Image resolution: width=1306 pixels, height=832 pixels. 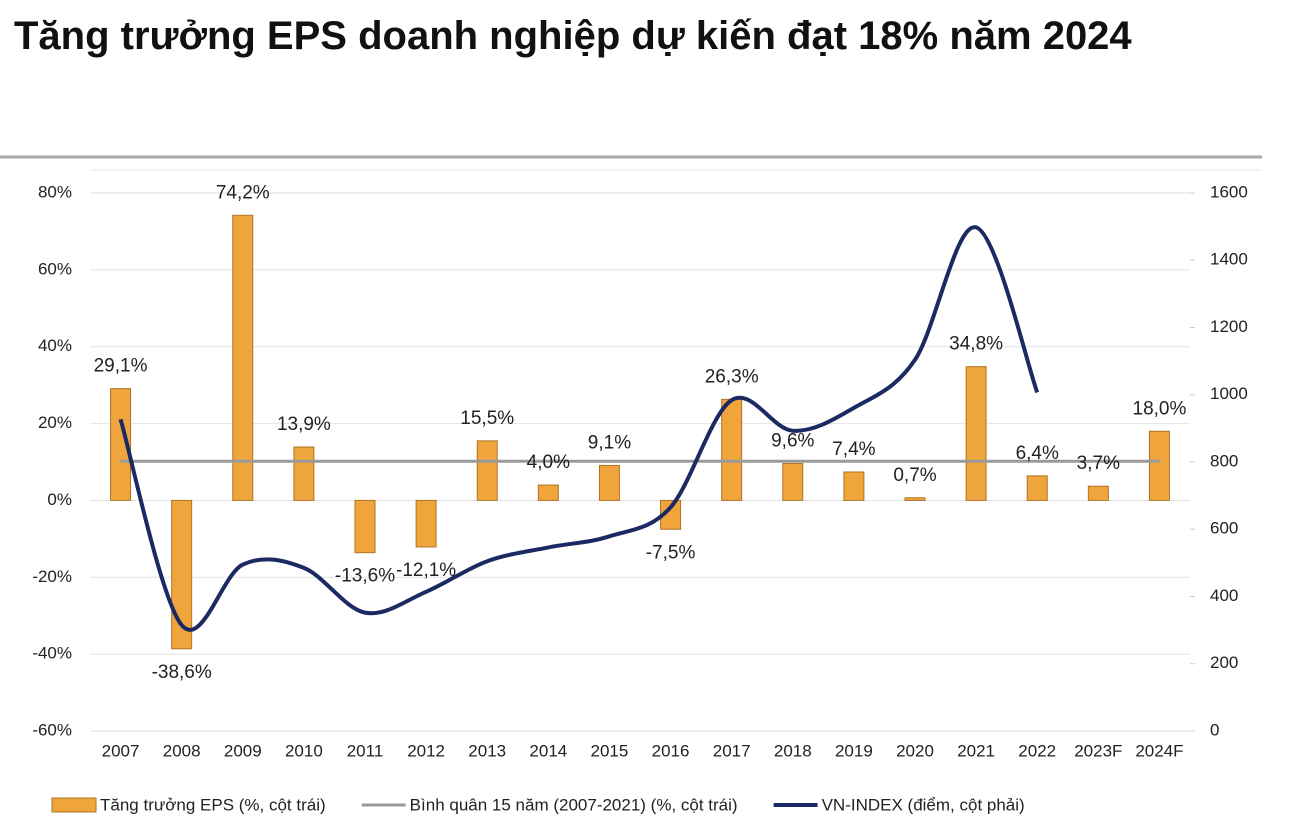 What do you see at coordinates (1224, 595) in the screenshot?
I see `y2-tick-label: 400` at bounding box center [1224, 595].